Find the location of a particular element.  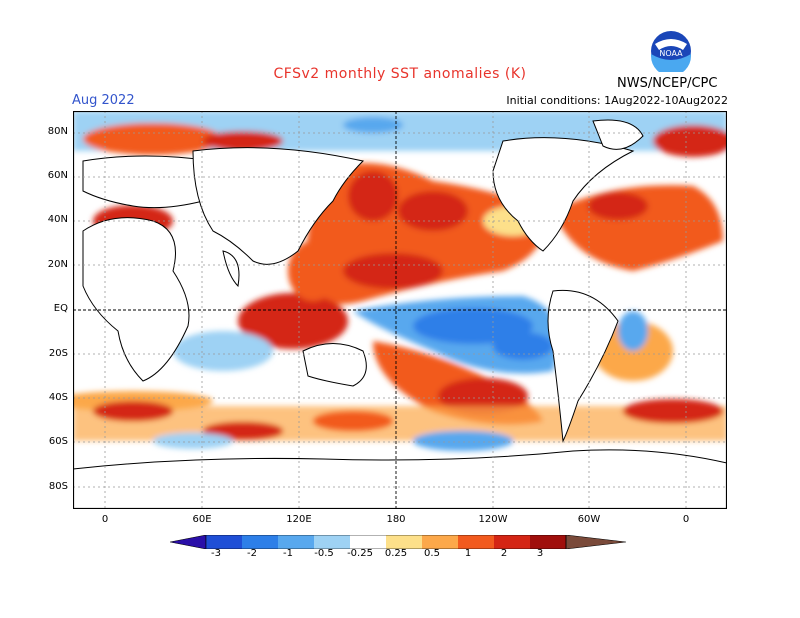

agency-label: NWS/NCEP/CPC is located at coordinates (667, 83).